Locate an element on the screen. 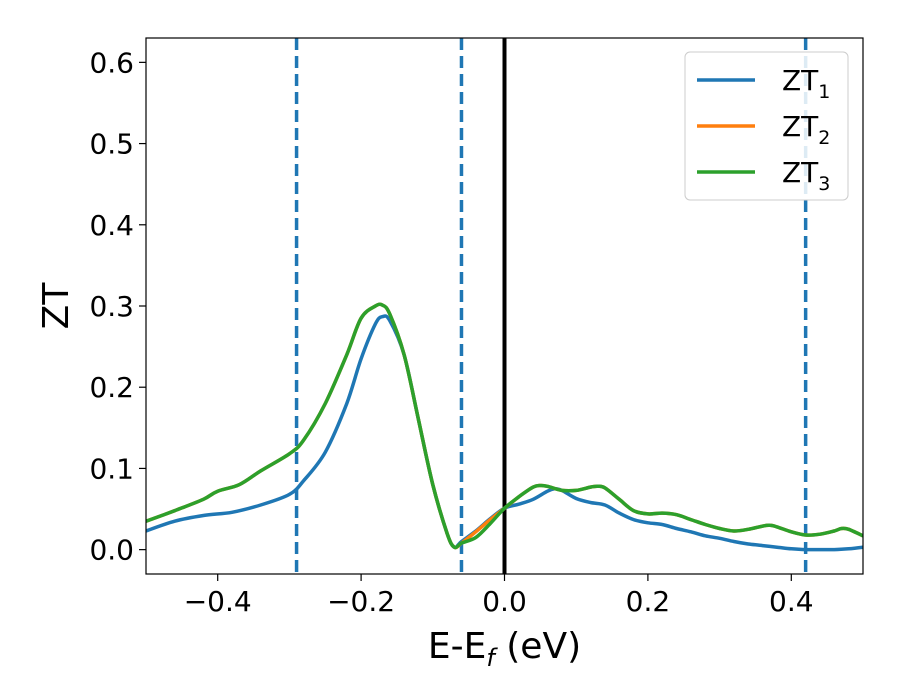 The width and height of the screenshot is (900, 700). x-axis: −0.4 −0.2 0.0 0.2 0.4 is located at coordinates (499, 596).